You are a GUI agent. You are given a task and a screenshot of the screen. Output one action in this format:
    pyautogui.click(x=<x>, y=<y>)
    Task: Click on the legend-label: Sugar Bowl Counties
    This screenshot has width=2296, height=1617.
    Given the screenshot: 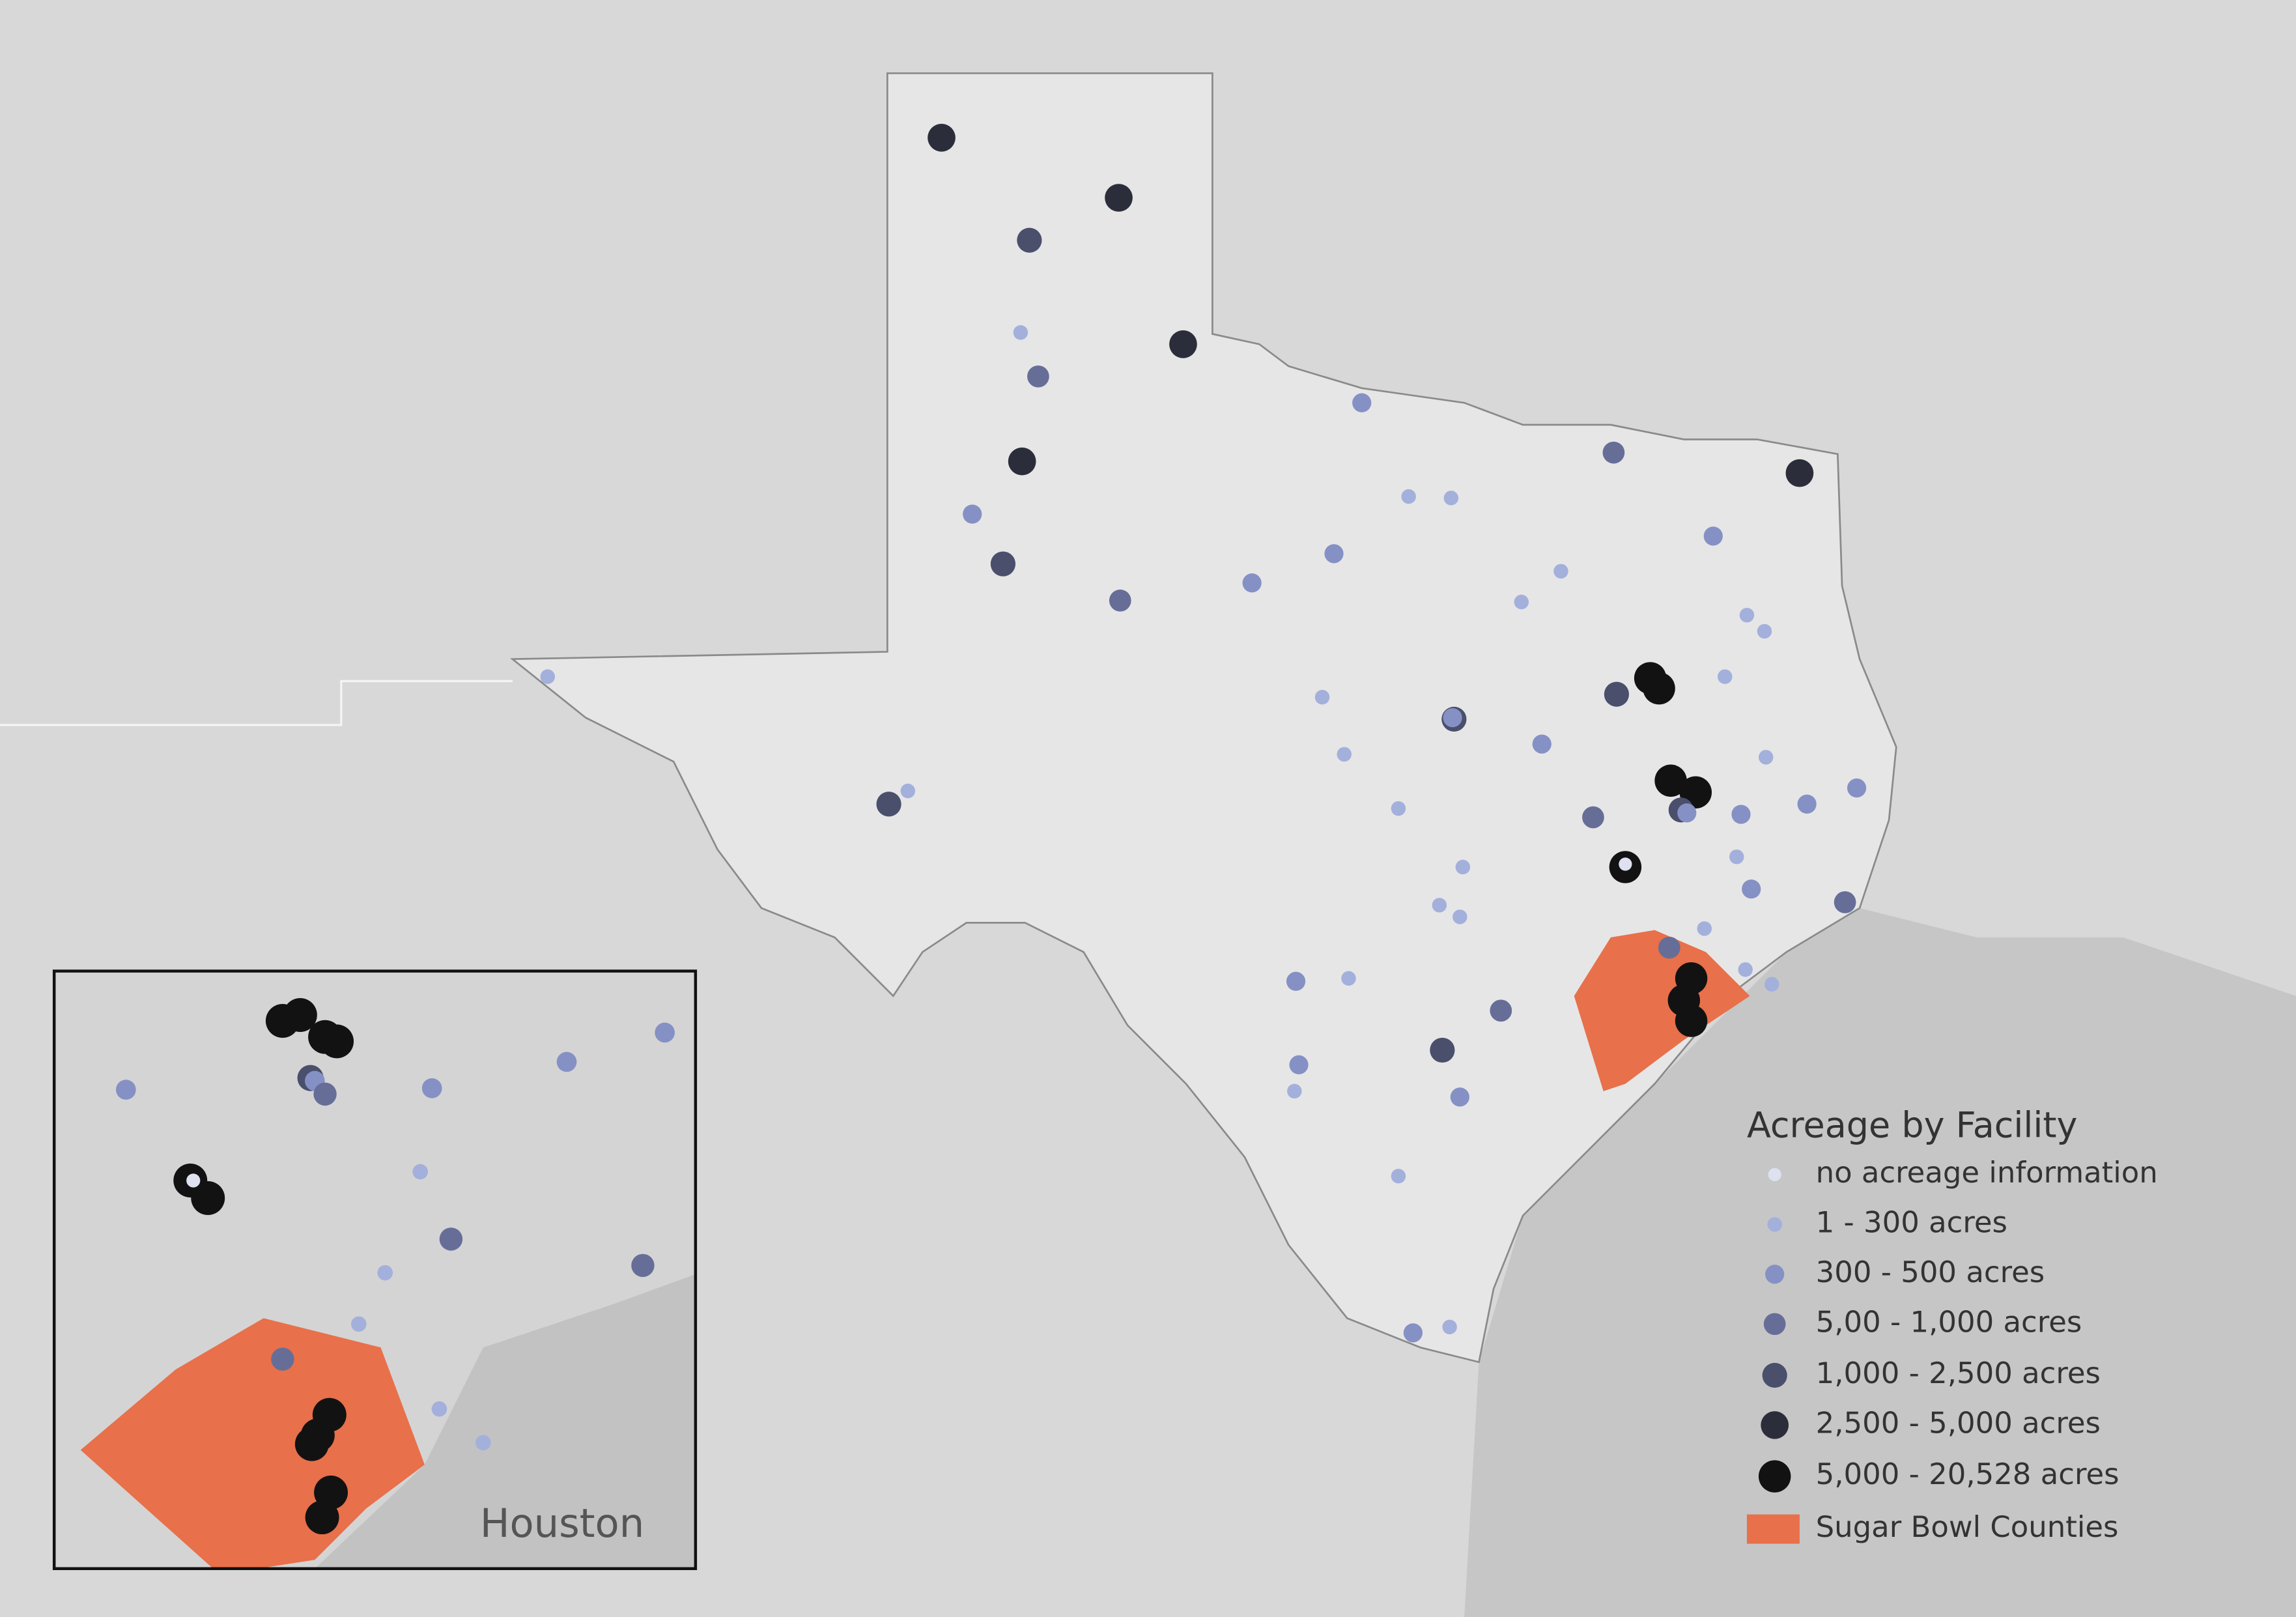 What is the action you would take?
    pyautogui.click(x=1967, y=1527)
    